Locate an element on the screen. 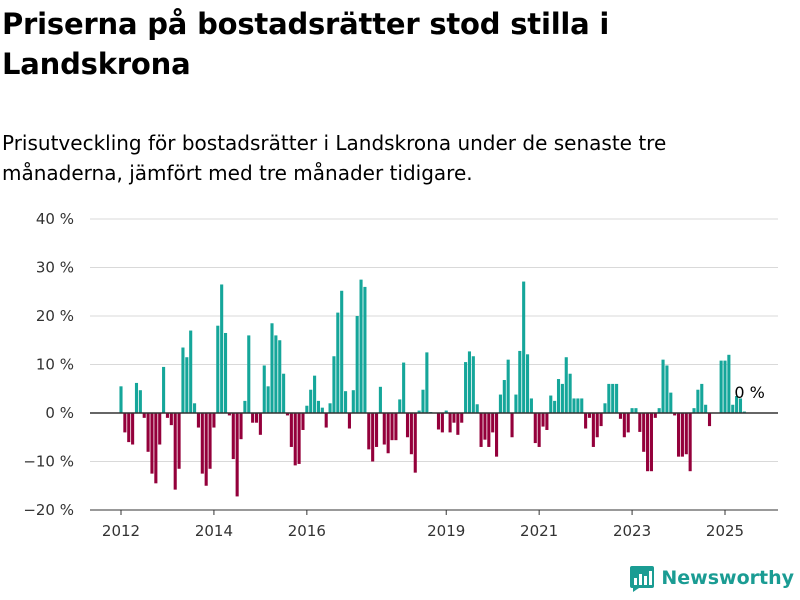 The height and width of the screenshot is (600, 800). brand-logo: Newsworthy is located at coordinates (711, 578).